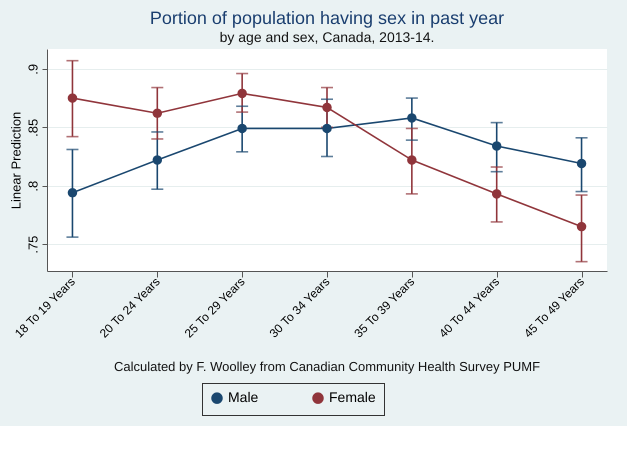  Describe the element at coordinates (327, 18) in the screenshot. I see `chart-title: Portion of population having sex in past year` at that location.